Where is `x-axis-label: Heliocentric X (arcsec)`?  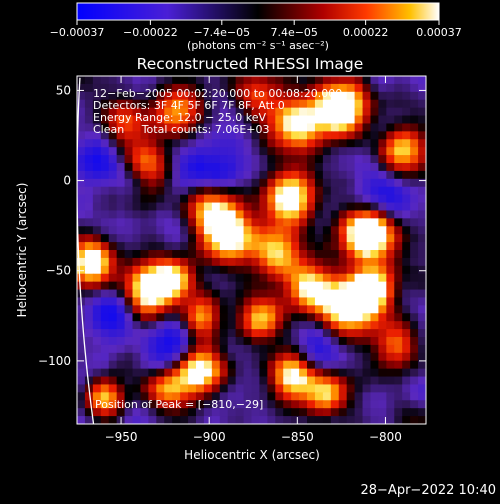
x-axis-label: Heliocentric X (arcsec) is located at coordinates (252, 455).